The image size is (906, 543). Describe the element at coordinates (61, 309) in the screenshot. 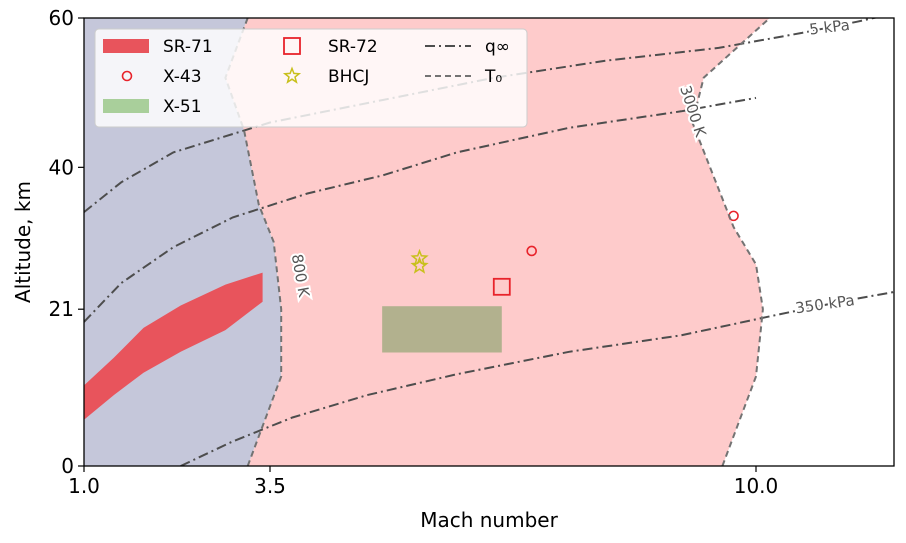

I see `y-tick-label: 21` at that location.